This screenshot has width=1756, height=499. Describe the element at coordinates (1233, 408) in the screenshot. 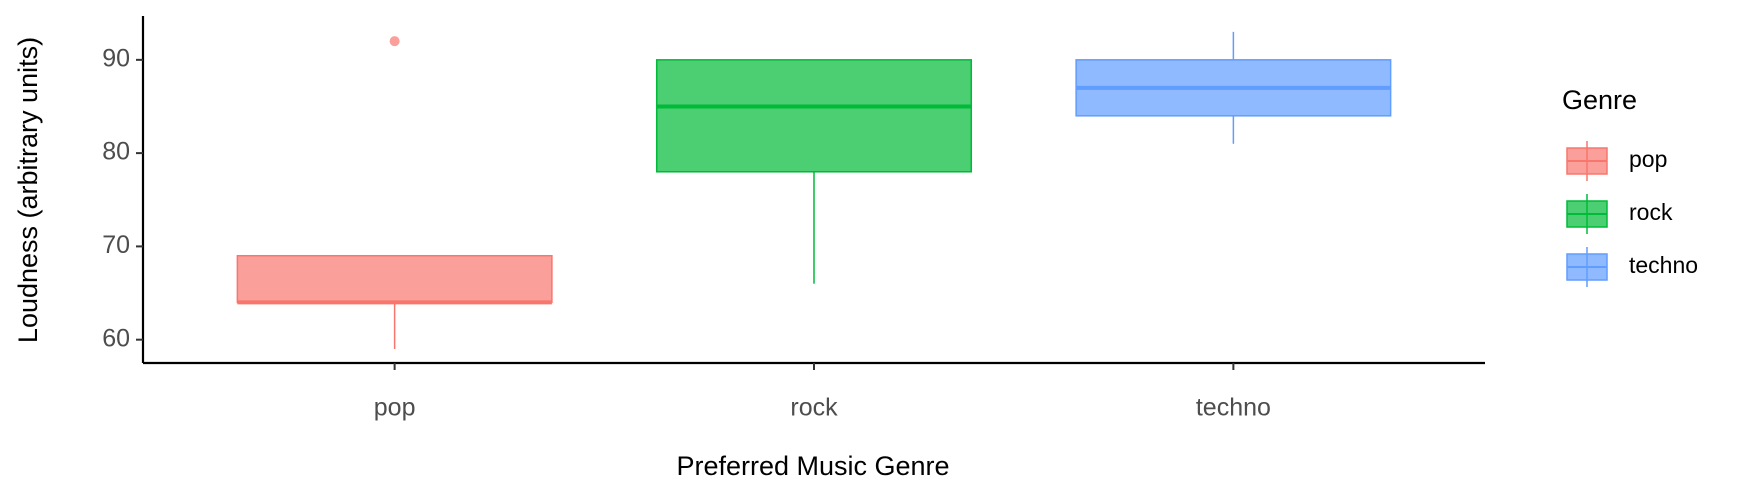

I see `x-tick-label: techno` at that location.